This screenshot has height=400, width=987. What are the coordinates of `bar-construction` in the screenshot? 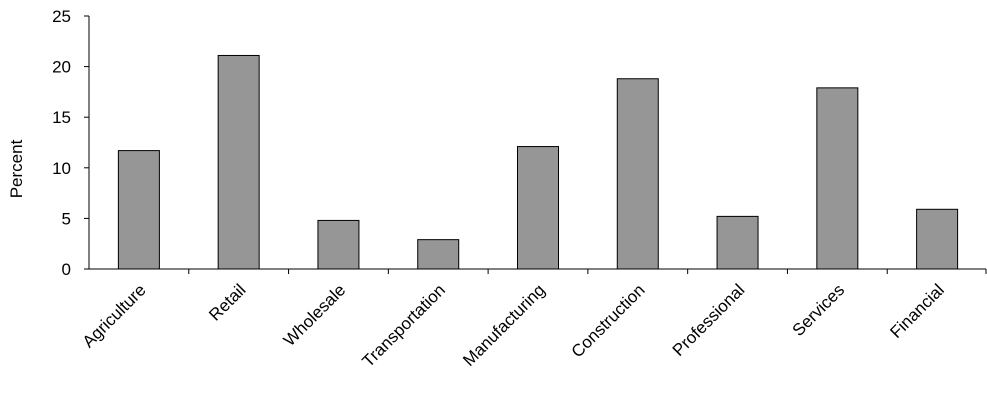 It's located at (637, 174).